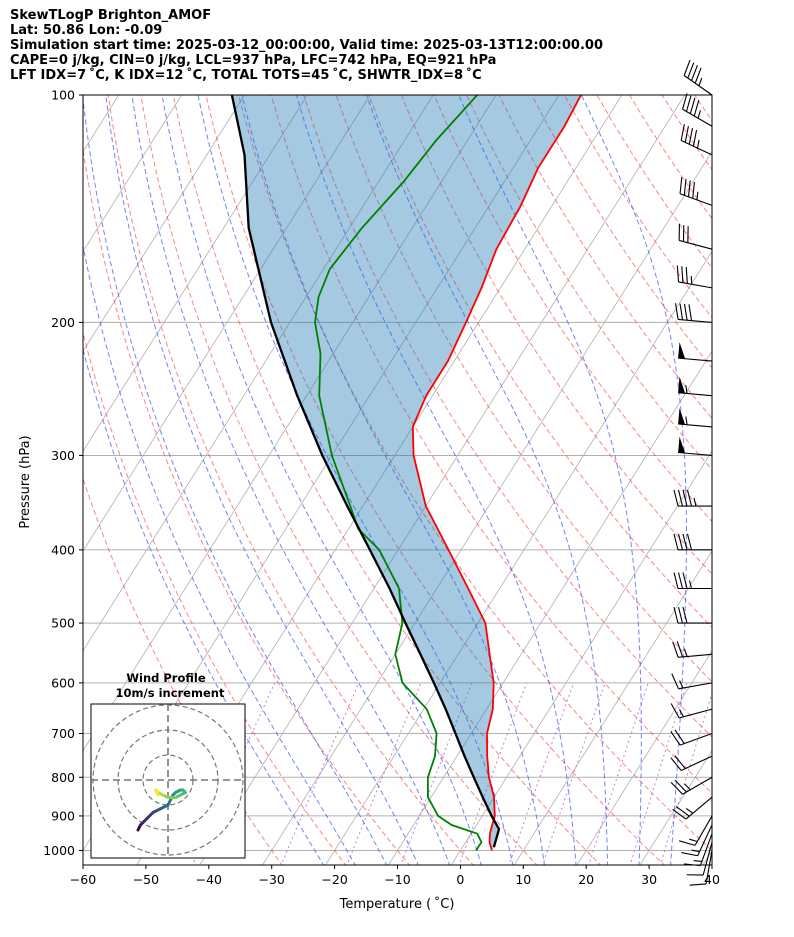 The height and width of the screenshot is (937, 794). Describe the element at coordinates (63, 473) in the screenshot. I see `y-axis: 1000 900 800 700 600 500 400 300 200 100` at that location.